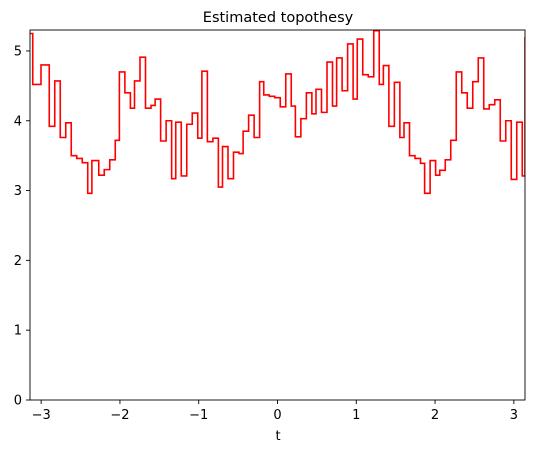 This screenshot has width=534, height=453. Describe the element at coordinates (18, 191) in the screenshot. I see `y-tick-label: 3` at that location.